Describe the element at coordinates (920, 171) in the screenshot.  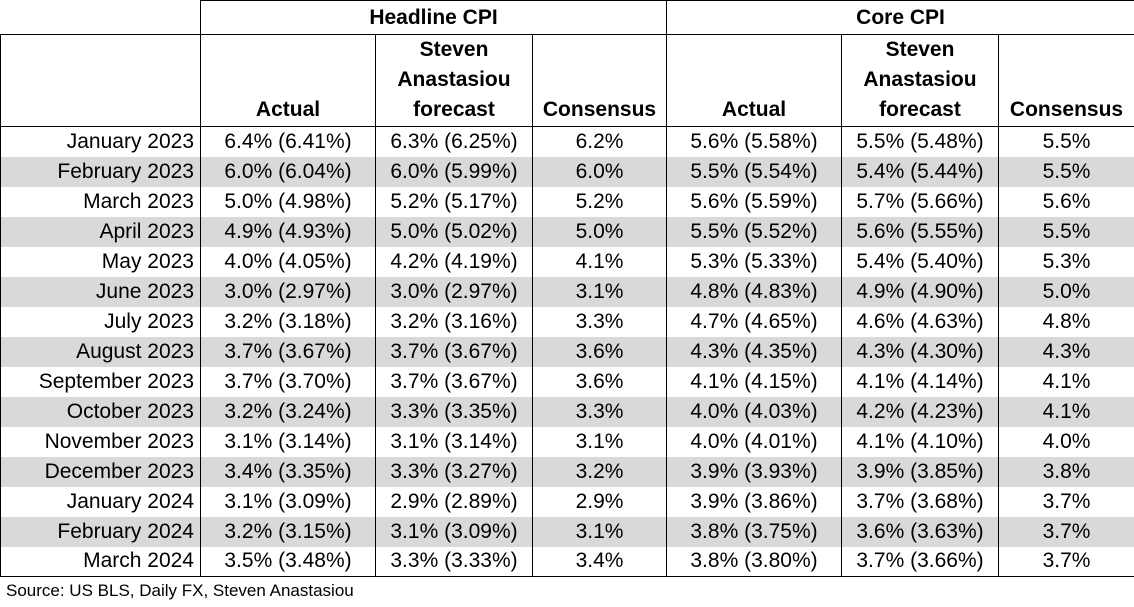
I see `table-cell: 5.4% (5.44%)` at that location.